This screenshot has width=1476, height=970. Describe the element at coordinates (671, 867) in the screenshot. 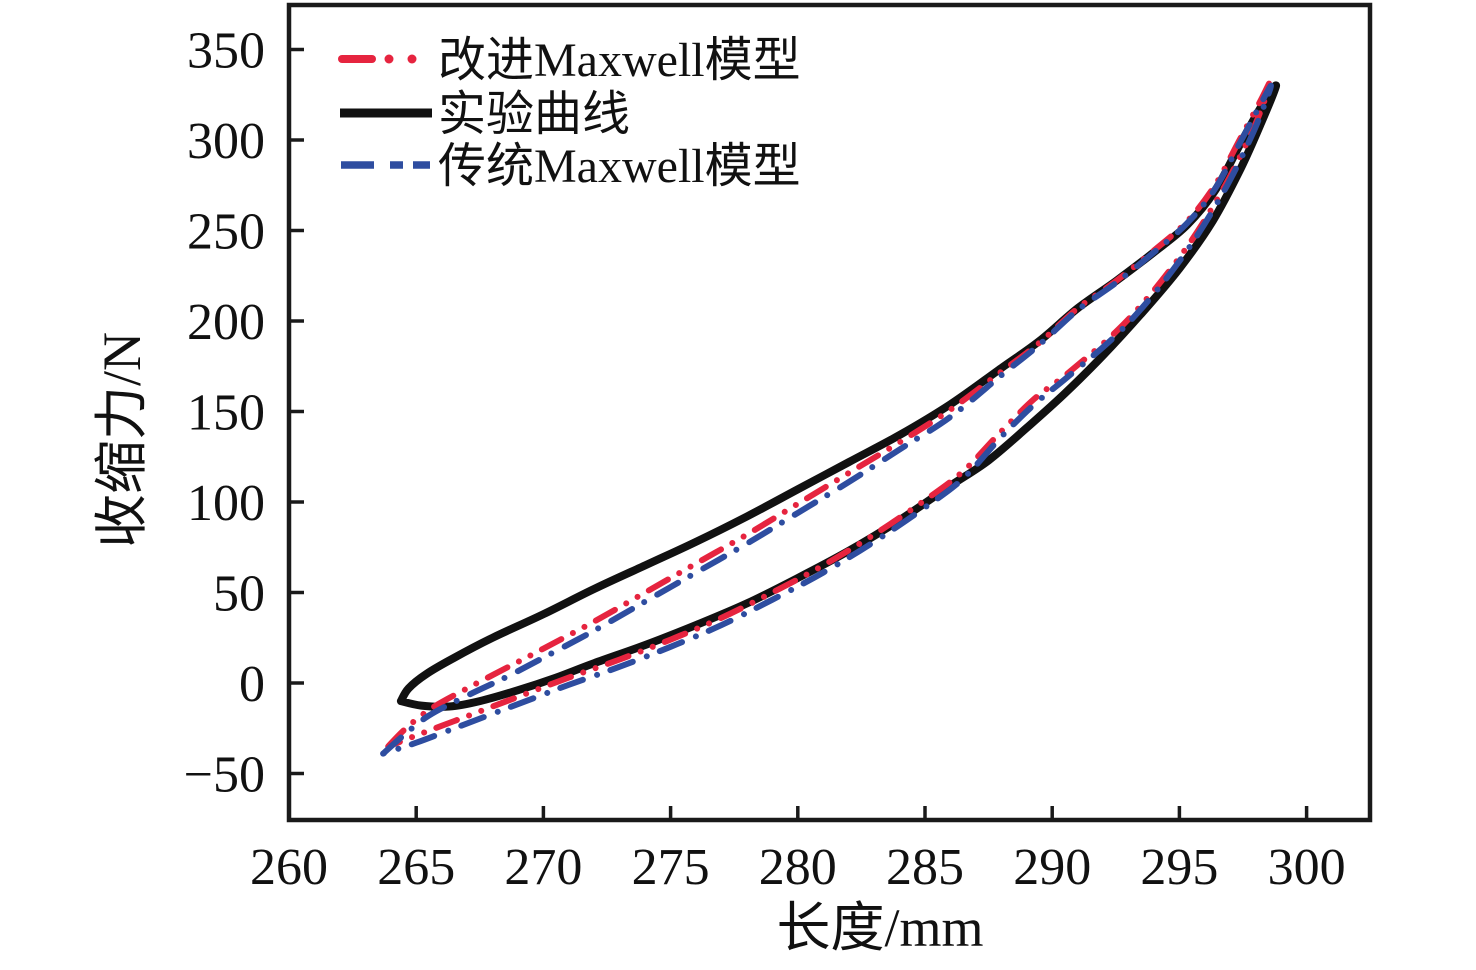

I see `x-tick-label: 275` at that location.